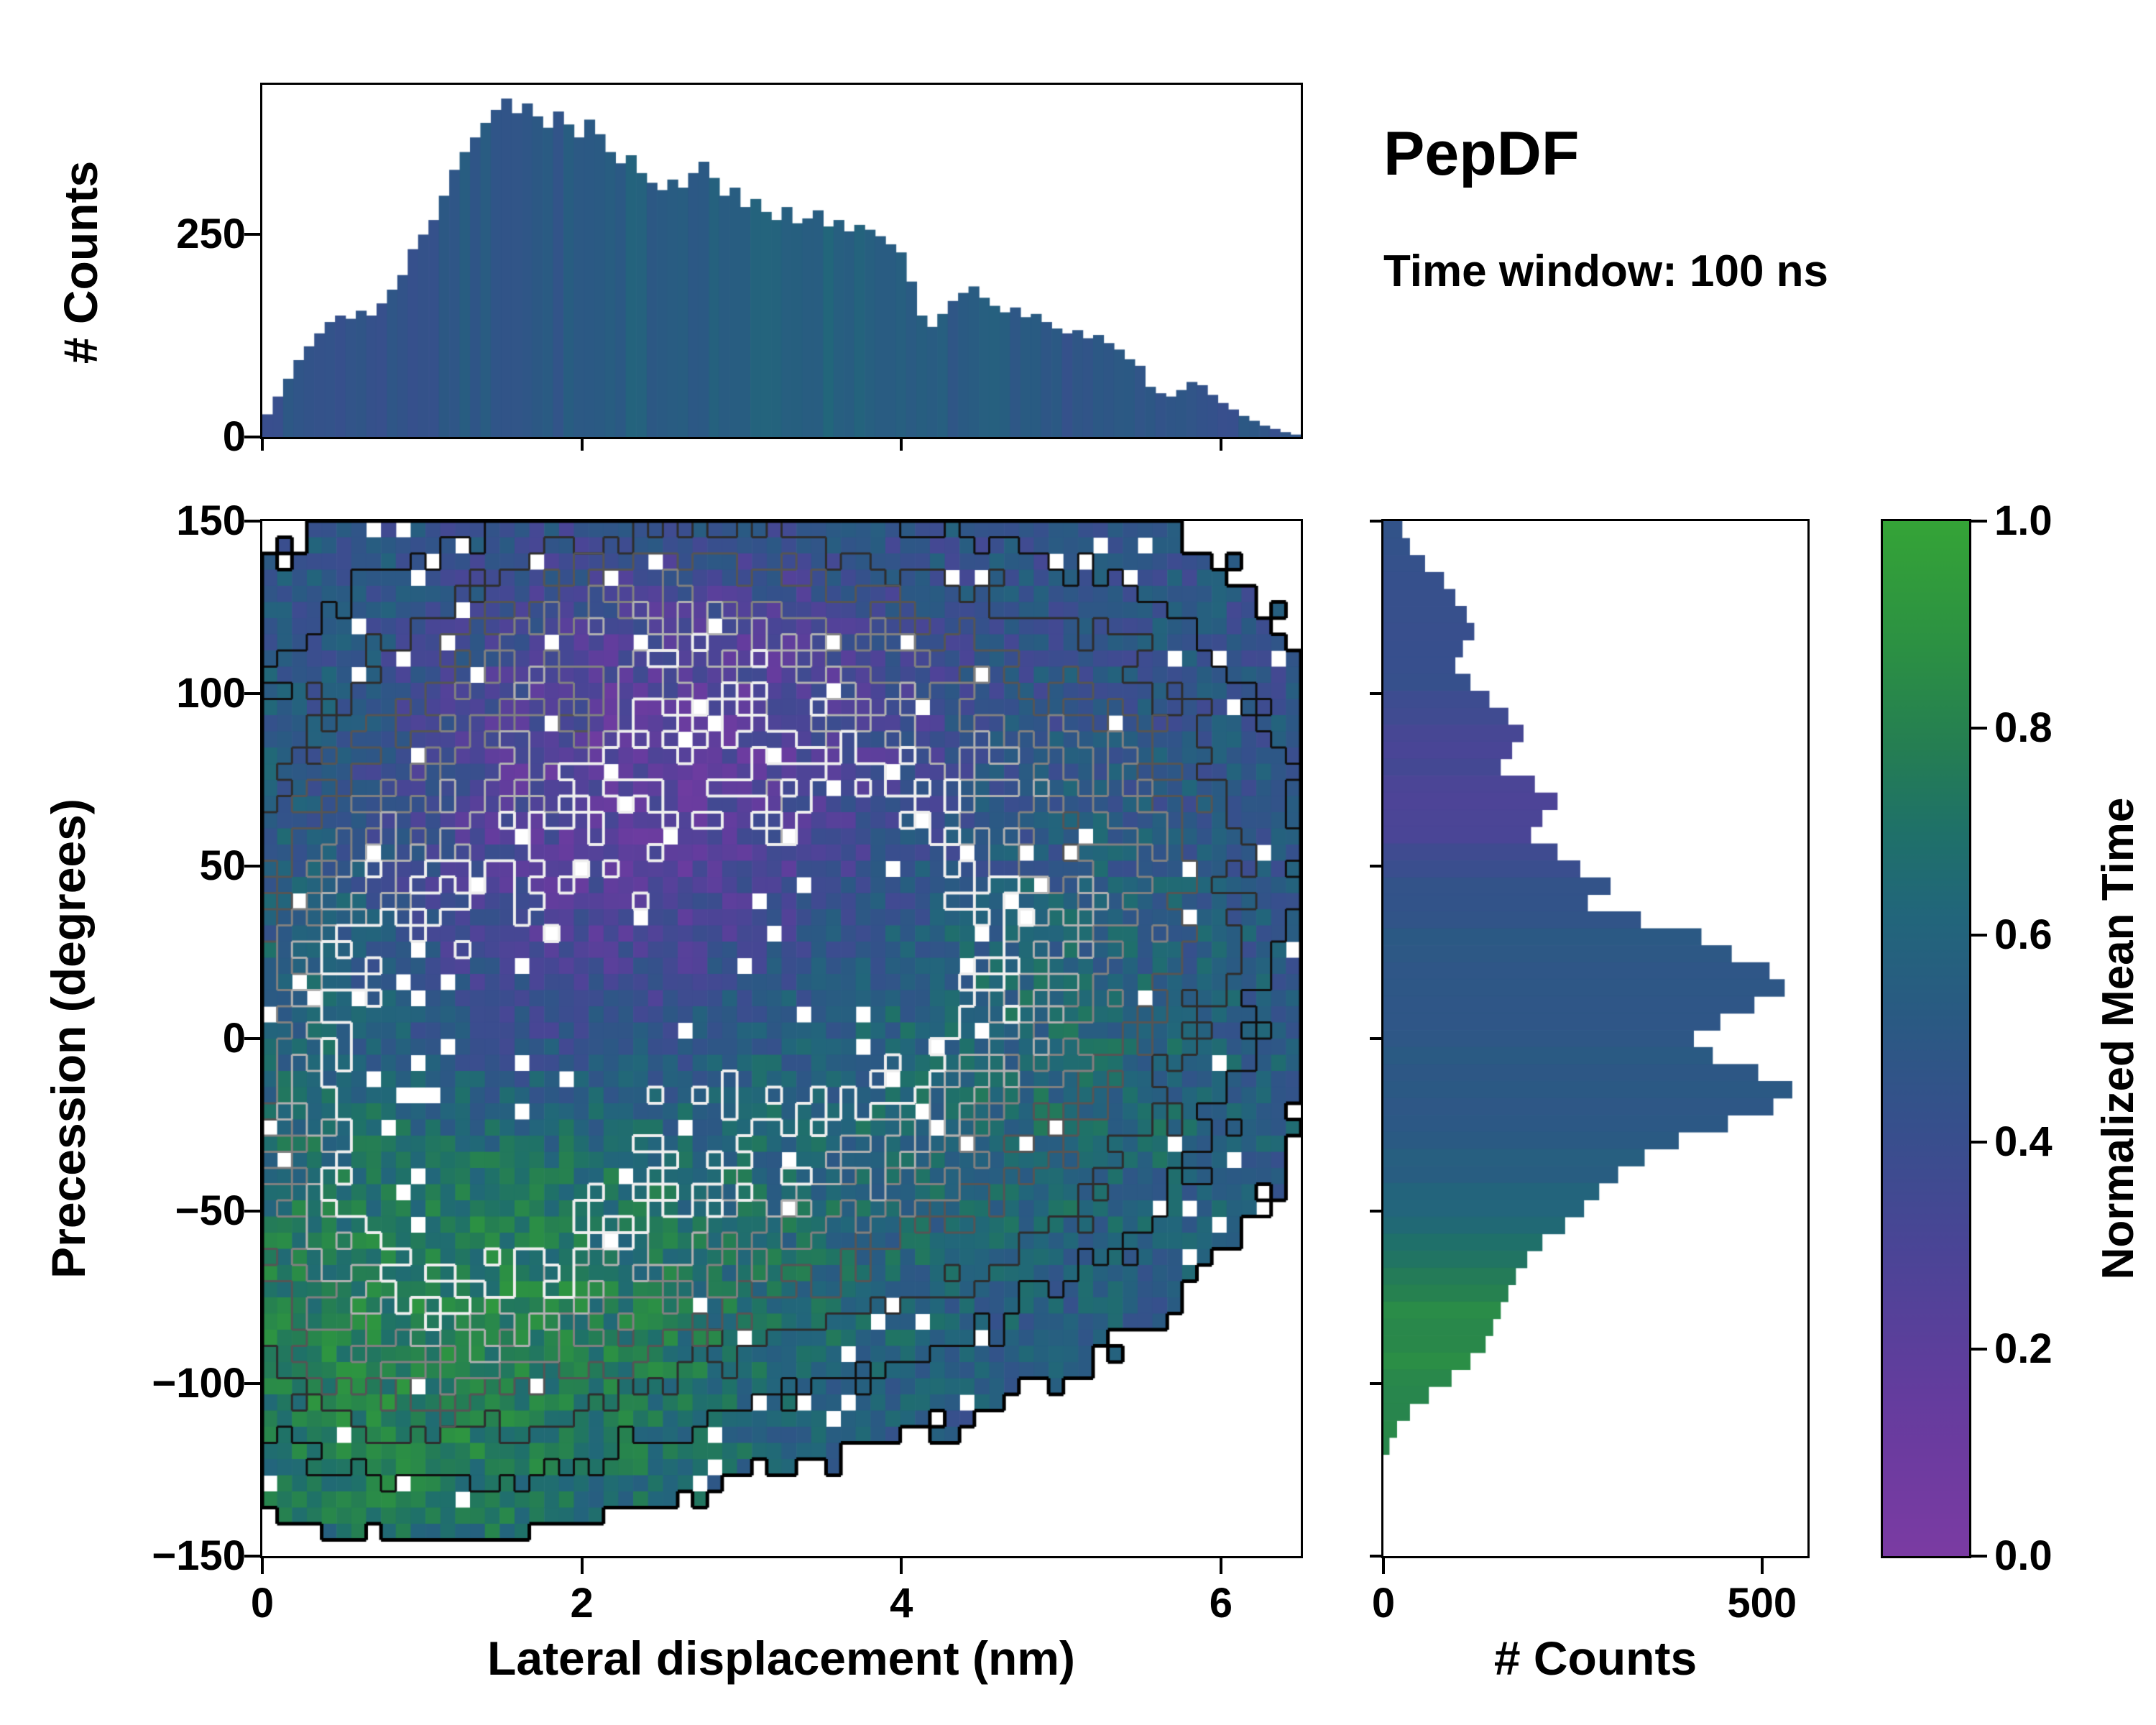  Describe the element at coordinates (1221, 1603) in the screenshot. I see `main-xtick-label: 6` at that location.